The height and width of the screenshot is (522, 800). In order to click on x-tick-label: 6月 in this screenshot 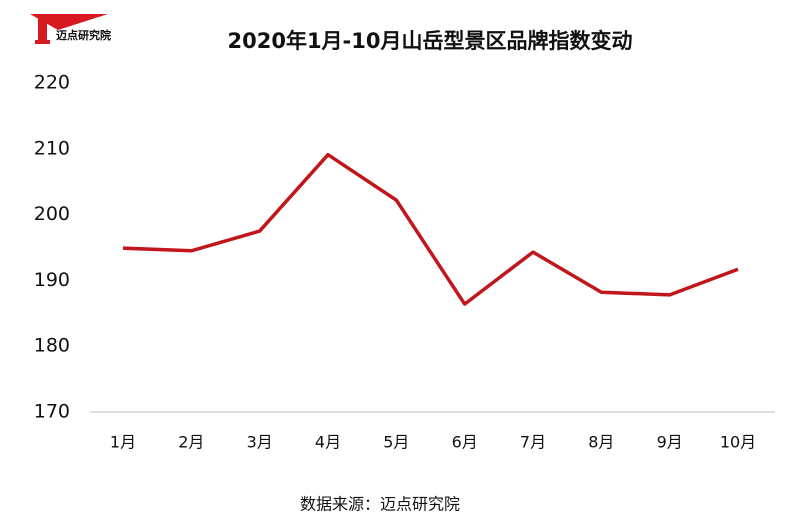, I will do `click(465, 442)`.